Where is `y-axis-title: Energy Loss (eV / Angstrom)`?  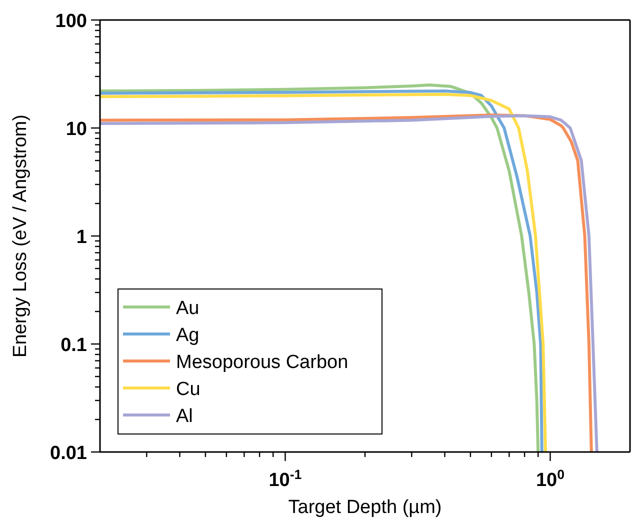
y-axis-title: Energy Loss (eV / Angstrom) is located at coordinates (20, 236).